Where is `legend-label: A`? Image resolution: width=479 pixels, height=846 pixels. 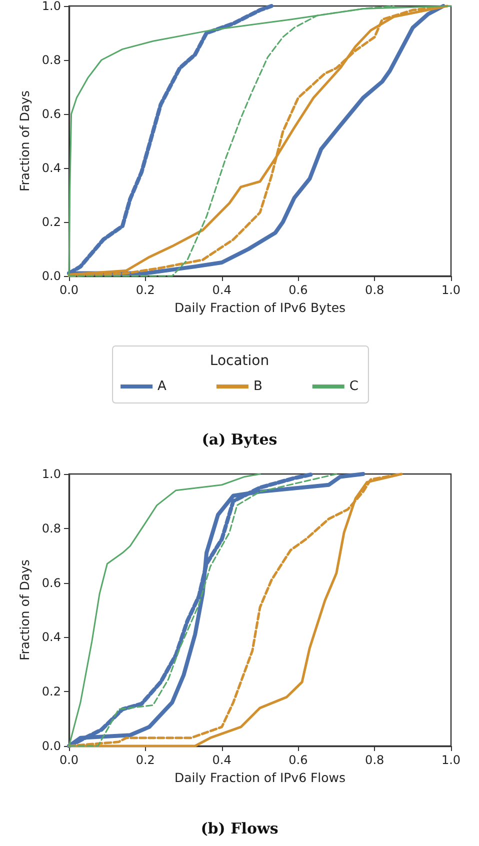 legend-label: A is located at coordinates (162, 386).